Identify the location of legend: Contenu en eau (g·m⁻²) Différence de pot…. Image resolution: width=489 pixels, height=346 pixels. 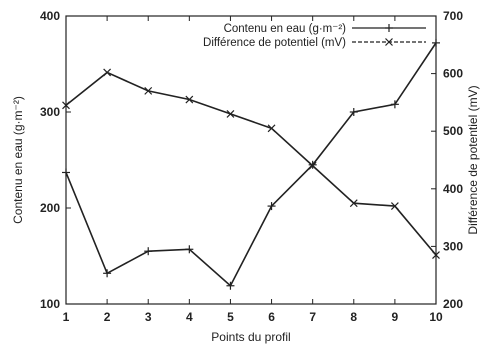
(314, 36).